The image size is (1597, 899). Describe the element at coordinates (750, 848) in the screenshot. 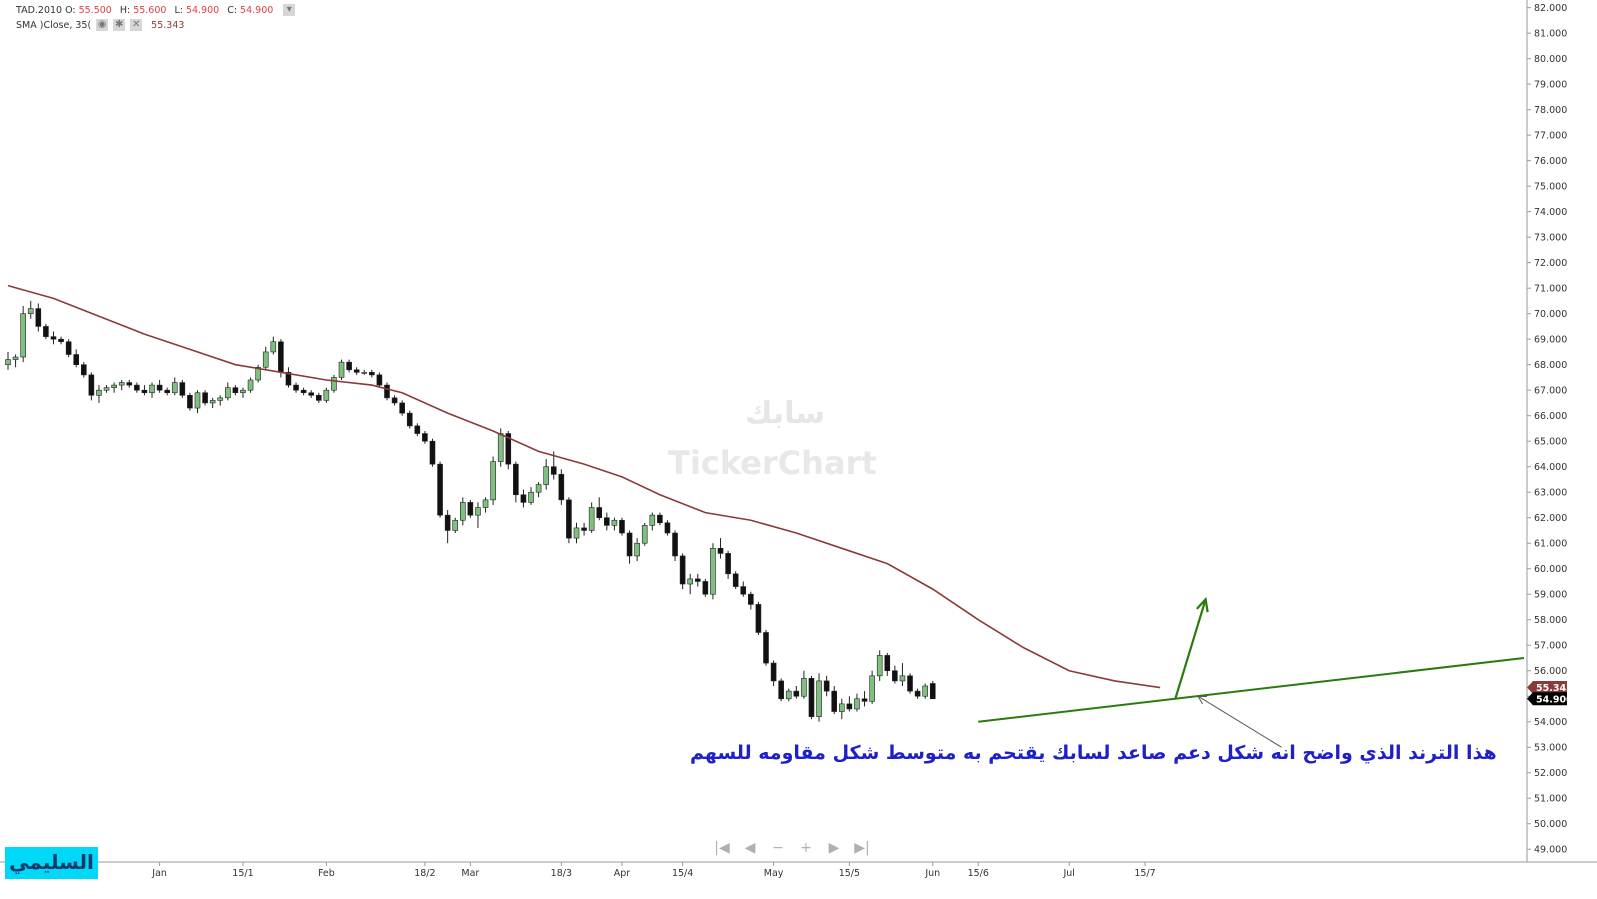

I see `scroll-left-button: ◀` at that location.